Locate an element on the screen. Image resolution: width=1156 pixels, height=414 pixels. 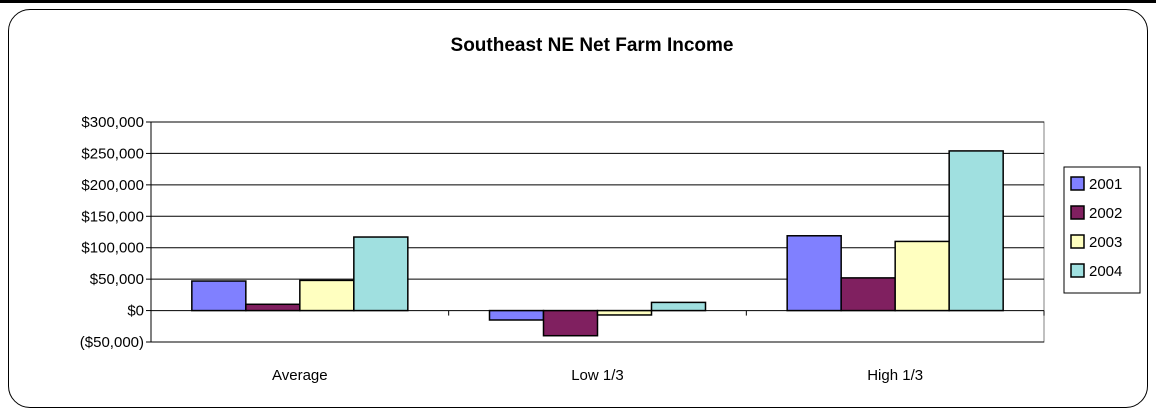
y-tick-label: $150,000 is located at coordinates (112, 216).